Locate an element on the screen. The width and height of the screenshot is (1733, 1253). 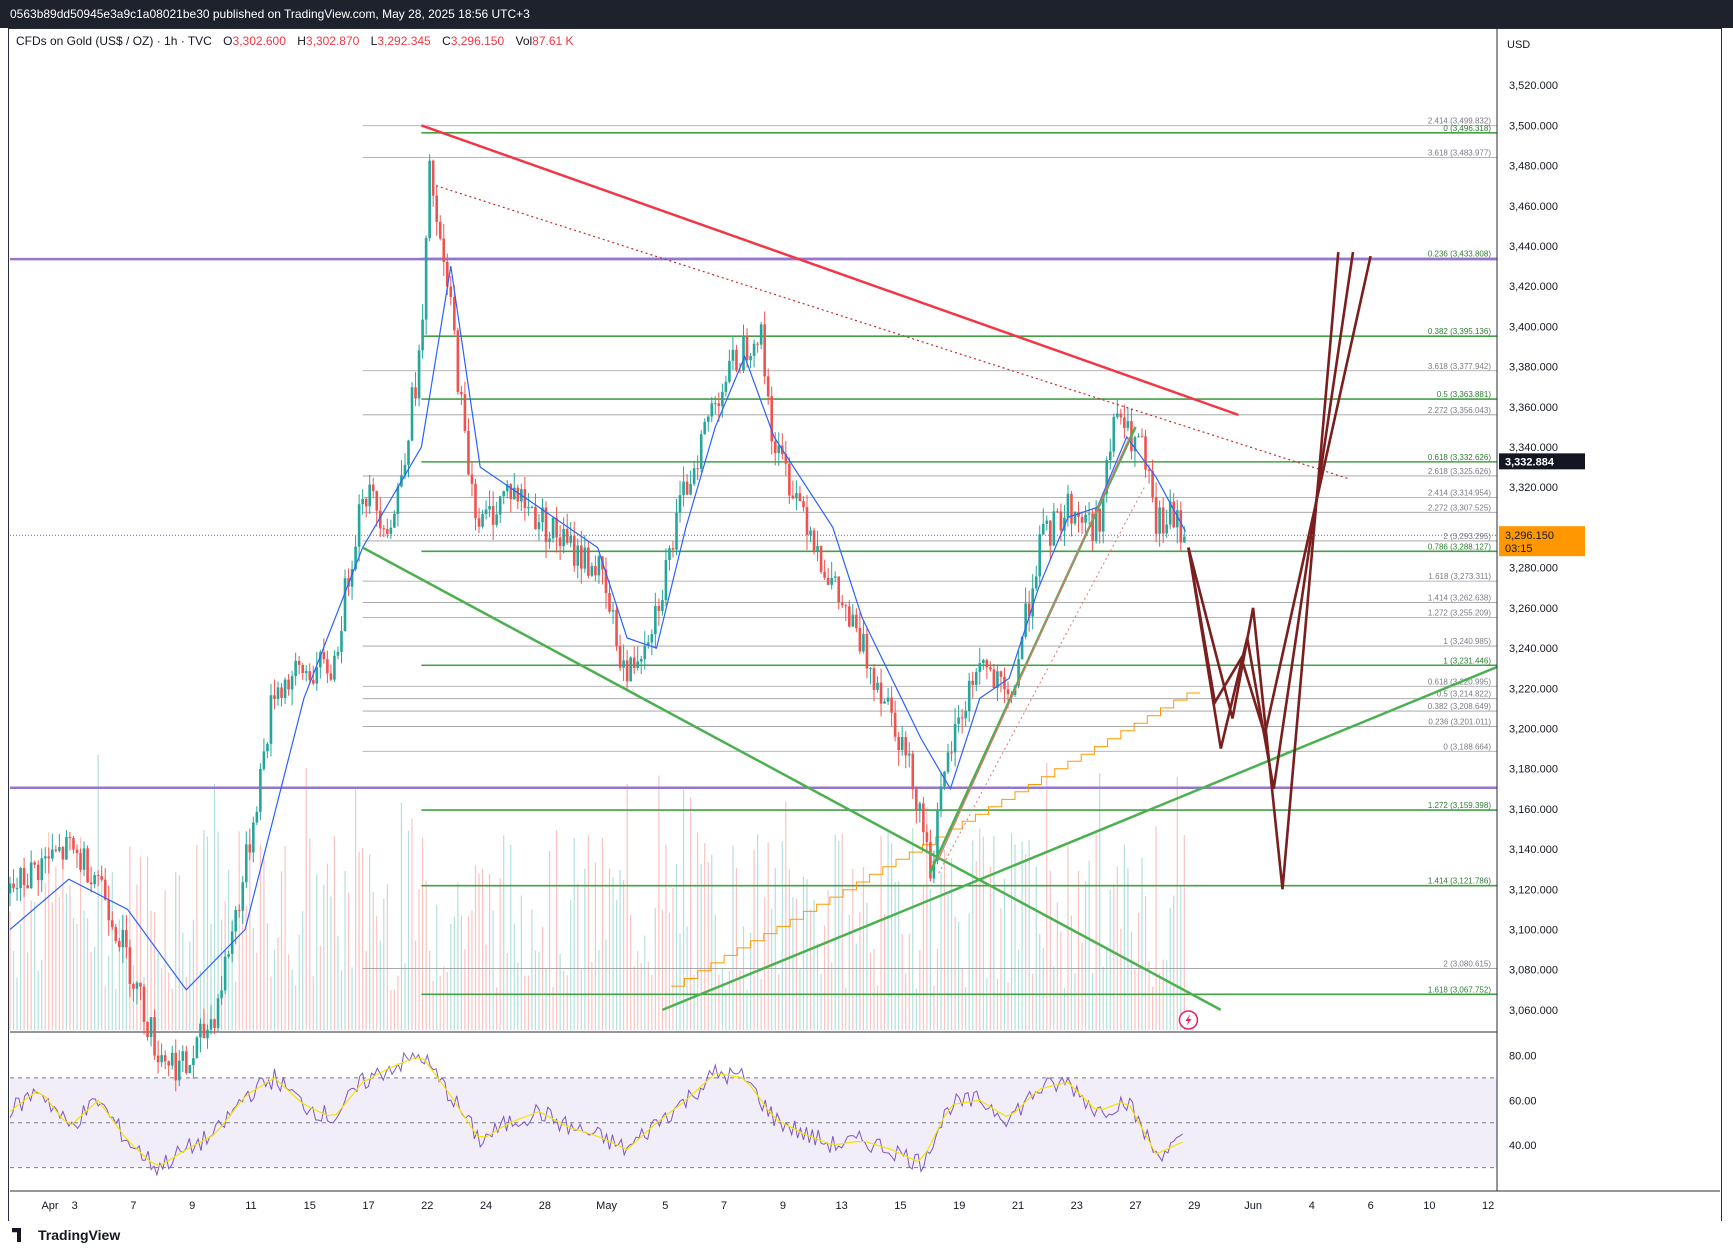
price-marker-box is located at coordinates (1542, 461).